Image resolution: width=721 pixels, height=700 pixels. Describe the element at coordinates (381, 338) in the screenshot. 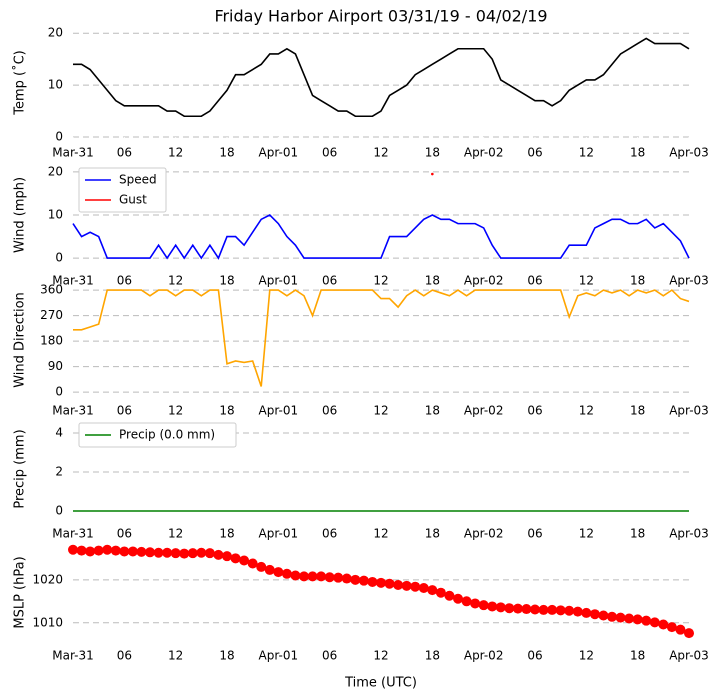

I see `series-line` at that location.